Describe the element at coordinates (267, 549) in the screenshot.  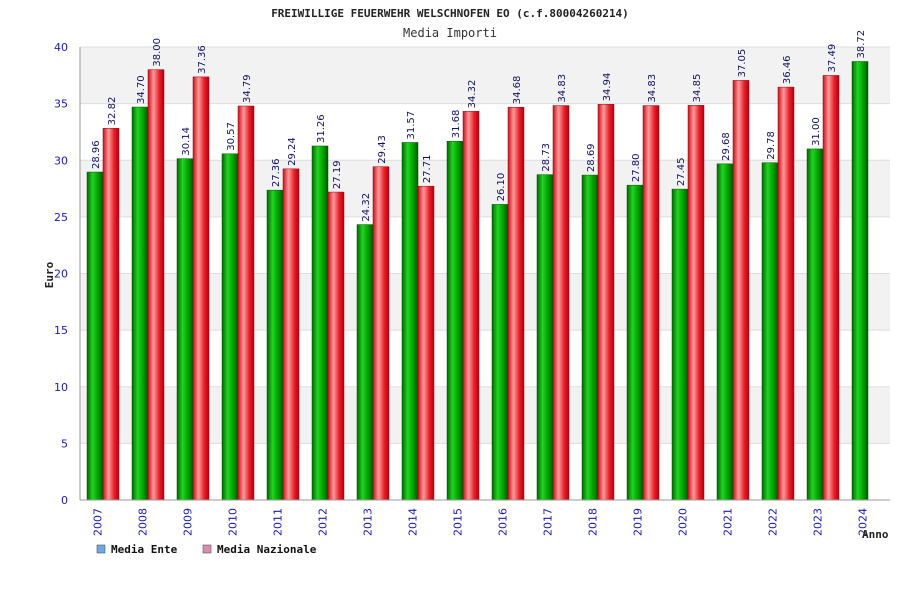
I see `legend-label-media-nazionale: Media Nazionale` at that location.